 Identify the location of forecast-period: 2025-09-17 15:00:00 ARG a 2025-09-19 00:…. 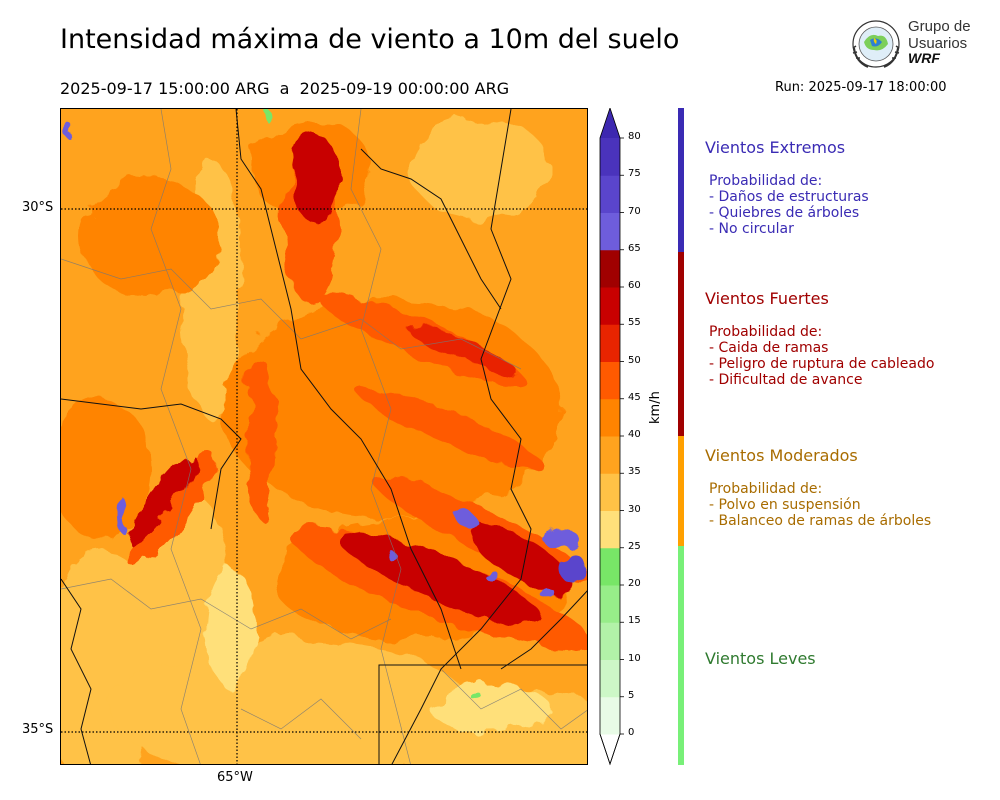
(285, 88).